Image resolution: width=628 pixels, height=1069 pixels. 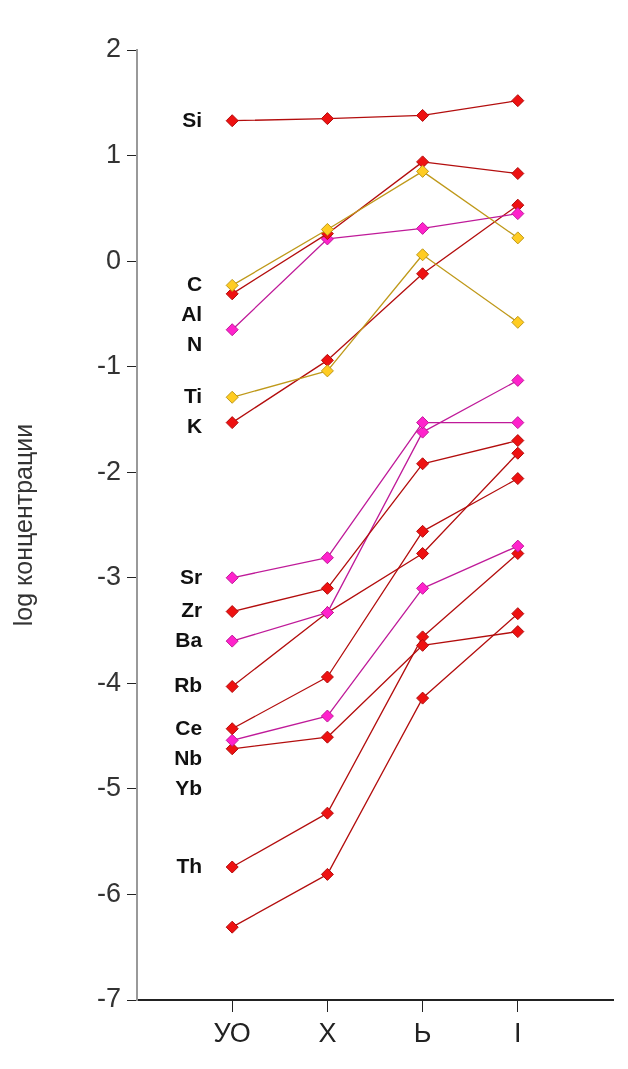 What do you see at coordinates (195, 284) in the screenshot?
I see `annotation: C` at bounding box center [195, 284].